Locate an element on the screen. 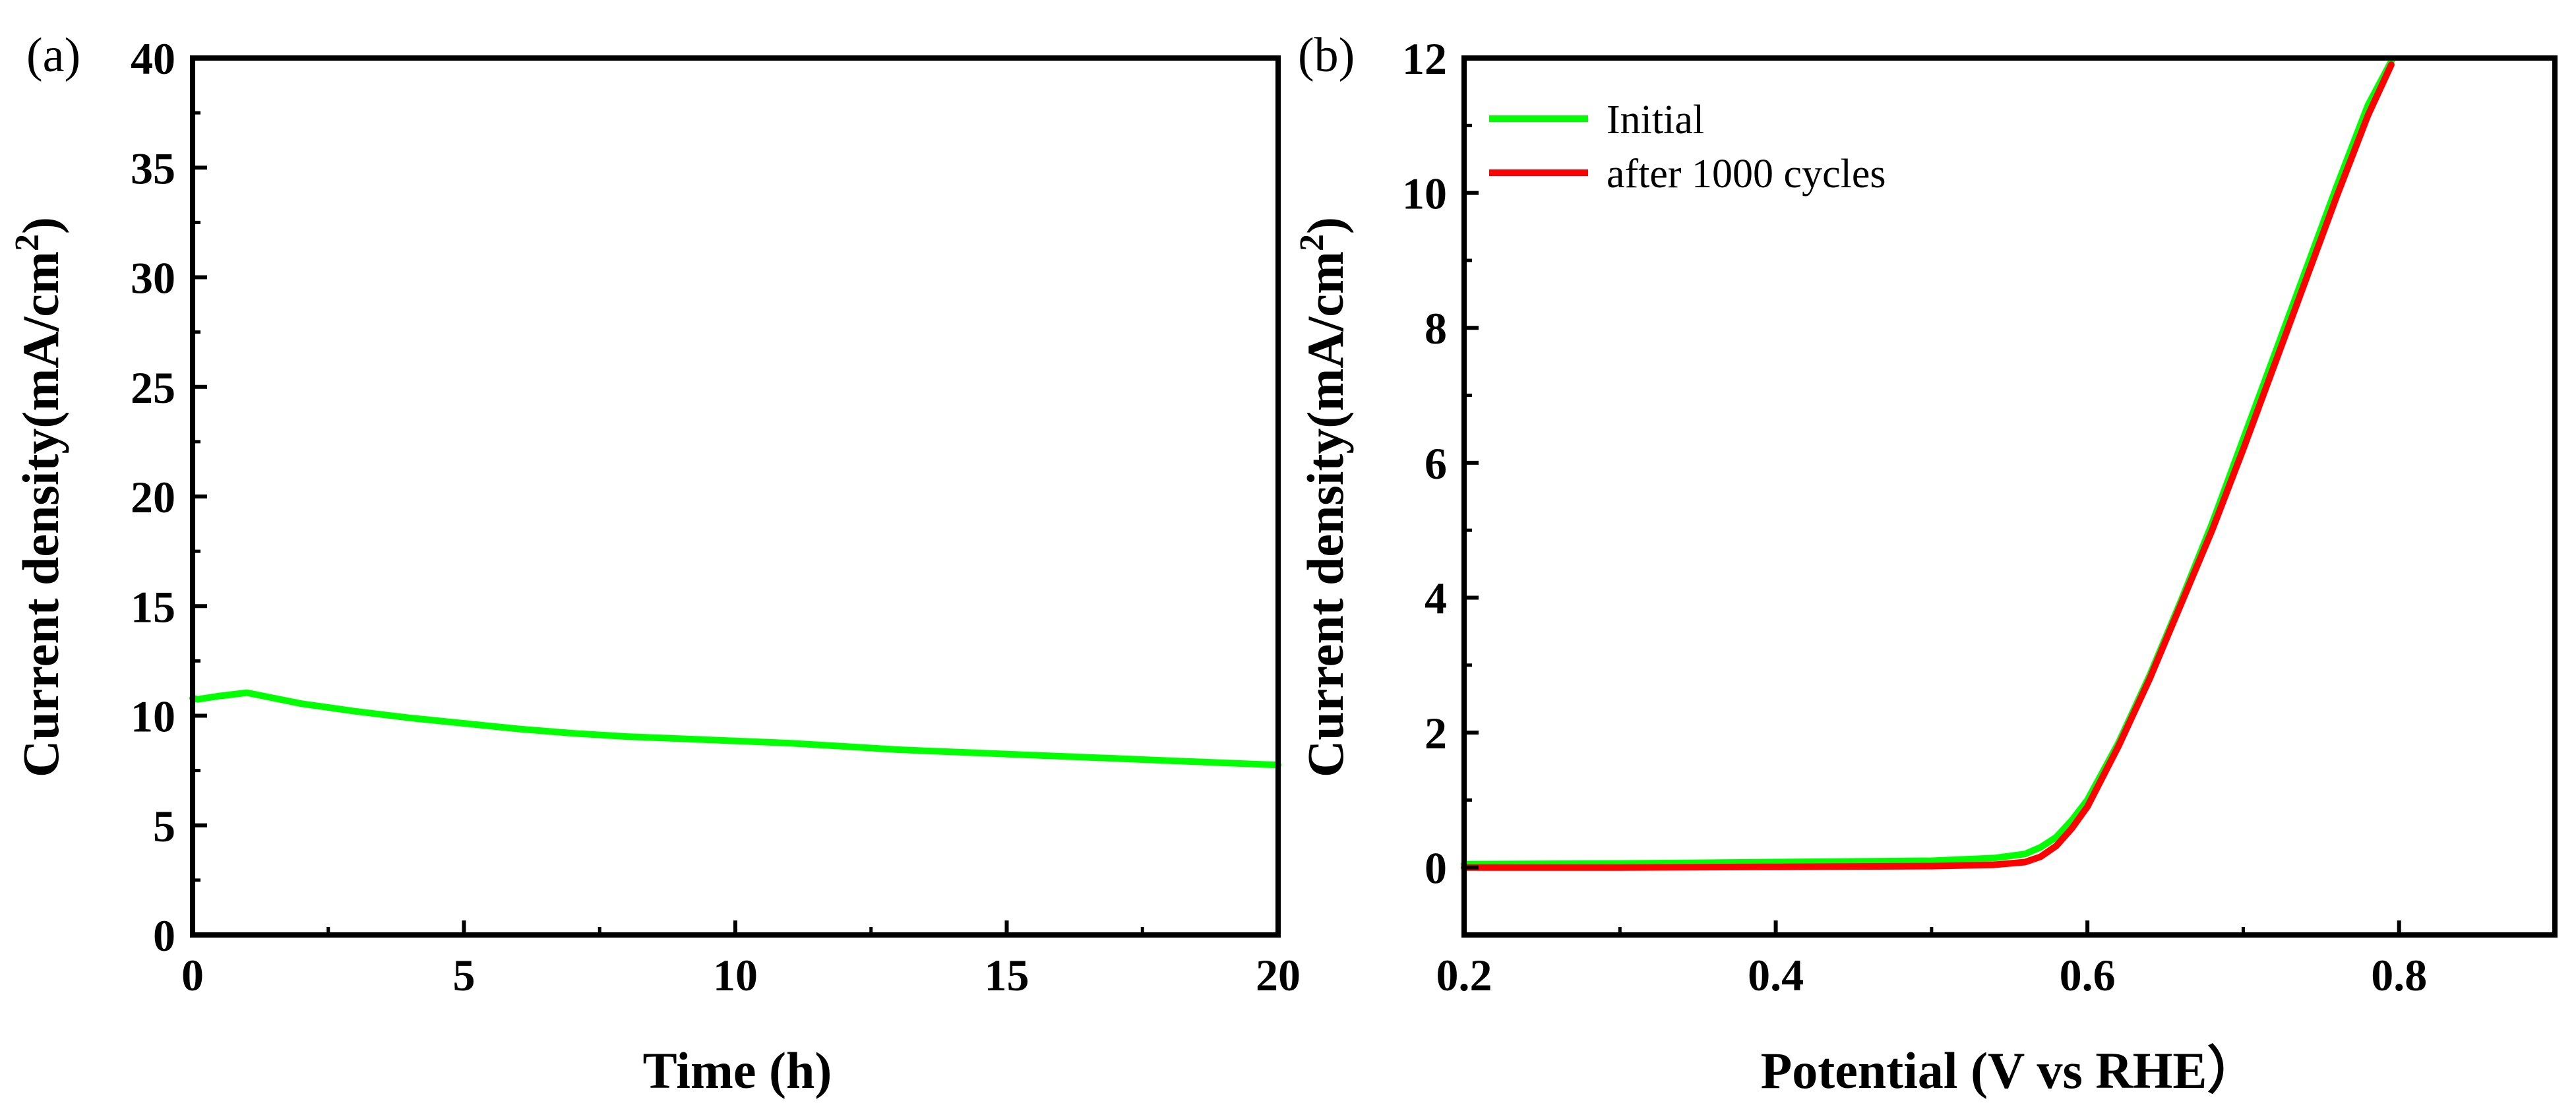  y-tick-label: 5 is located at coordinates (164, 826).